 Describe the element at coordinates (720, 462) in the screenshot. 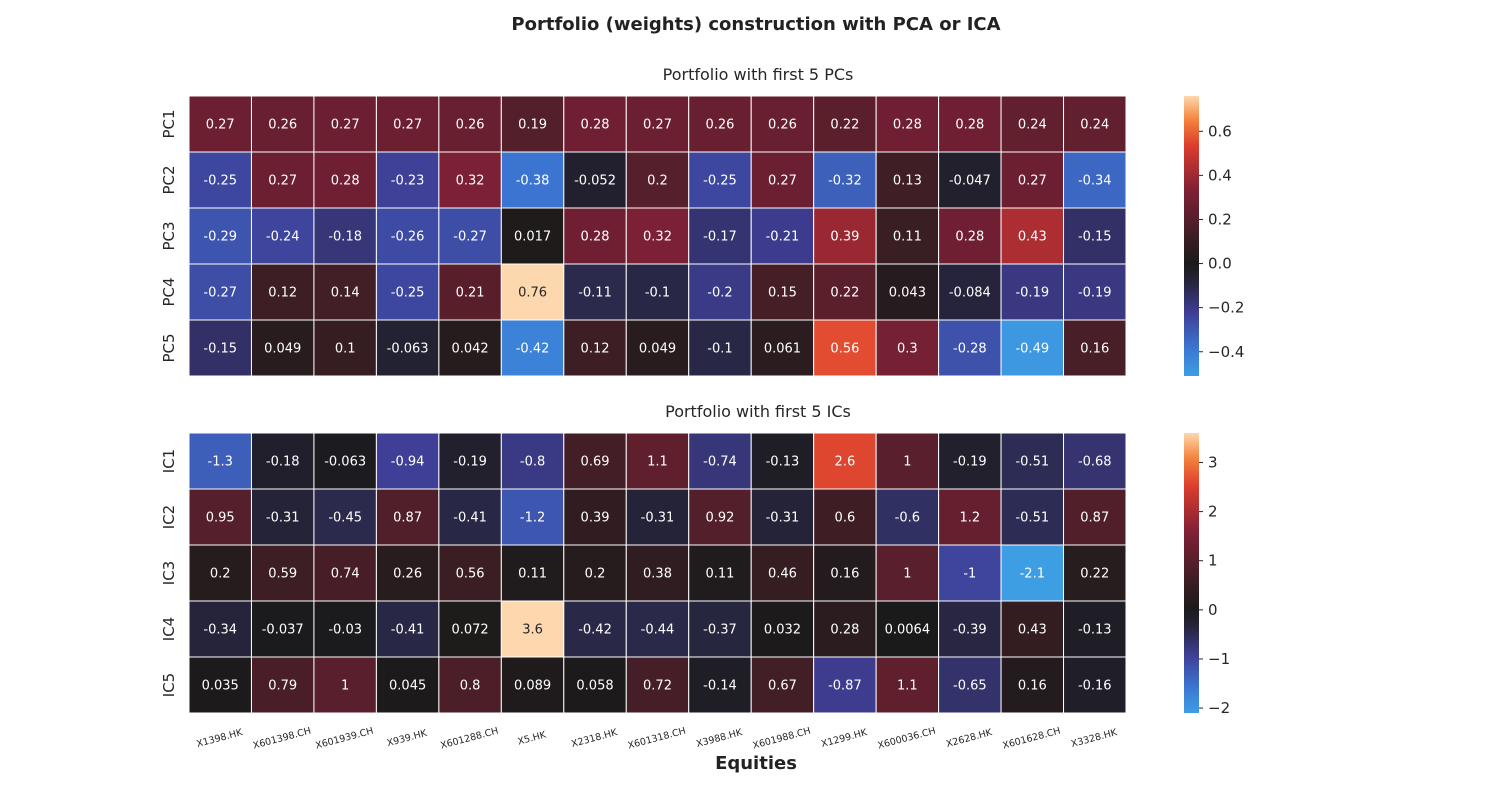

I see `cell-value-label: -0.74` at that location.